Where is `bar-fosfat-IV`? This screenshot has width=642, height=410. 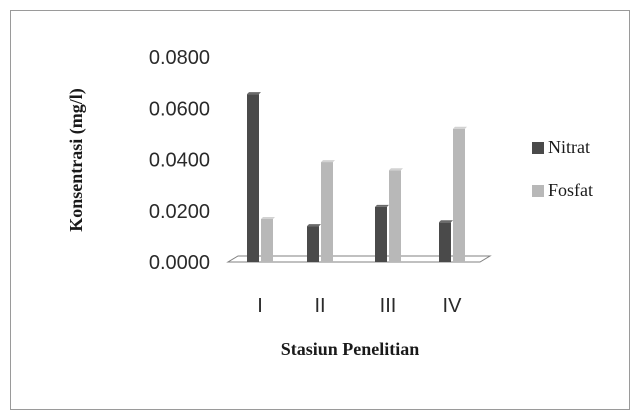 bar-fosfat-IV is located at coordinates (459, 195).